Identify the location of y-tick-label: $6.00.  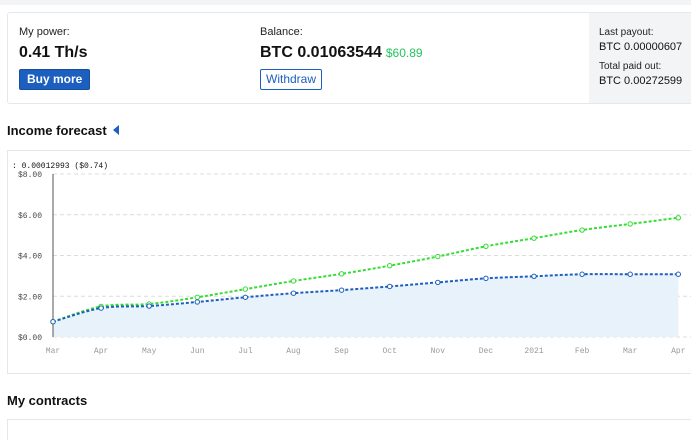
(30, 216).